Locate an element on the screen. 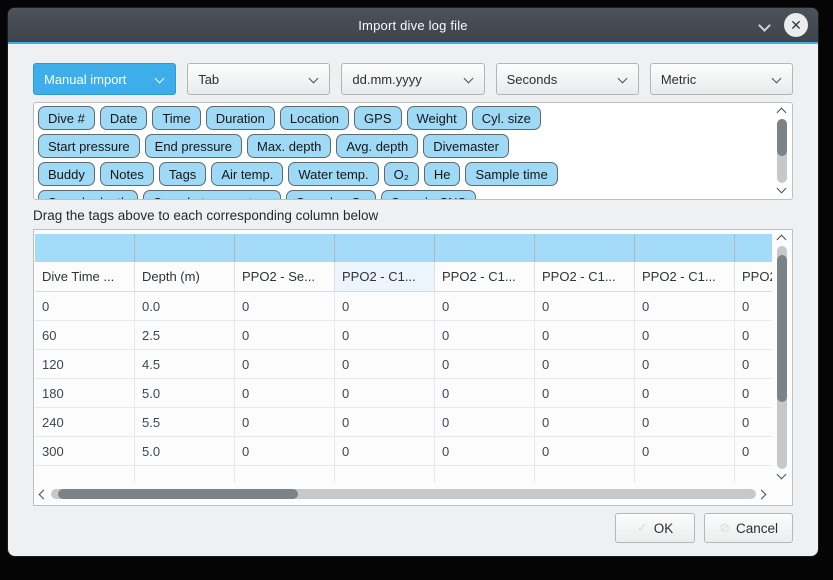  tag-sample-po-: Sample pO₂ is located at coordinates (331, 194).